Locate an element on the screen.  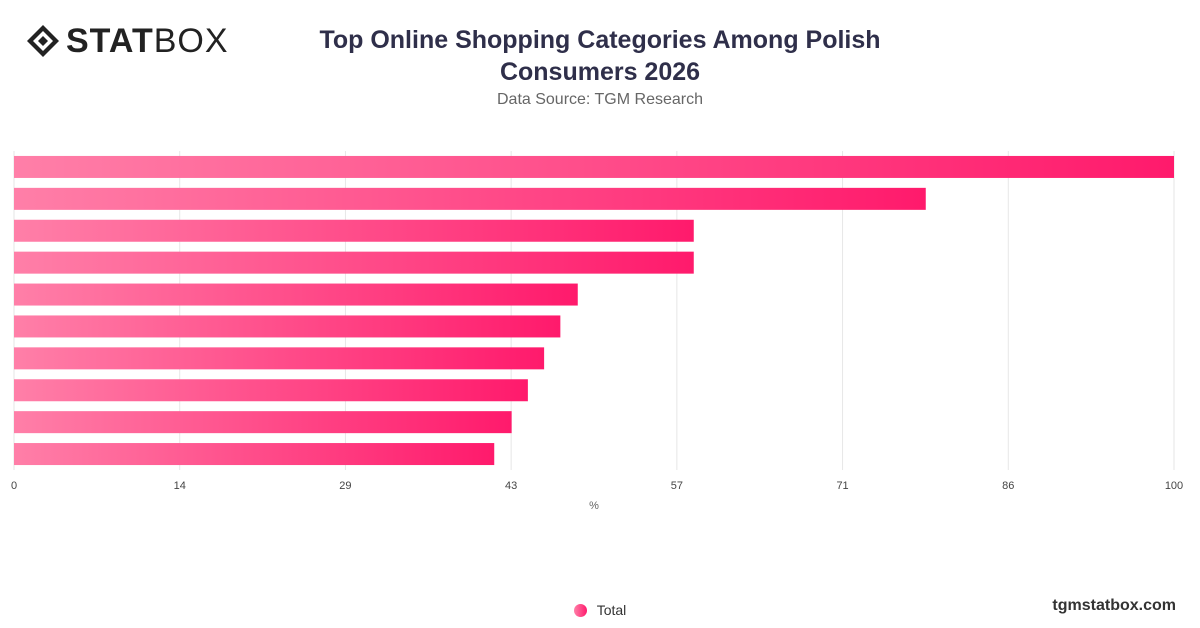
x-tick-label: 43 is located at coordinates (511, 486).